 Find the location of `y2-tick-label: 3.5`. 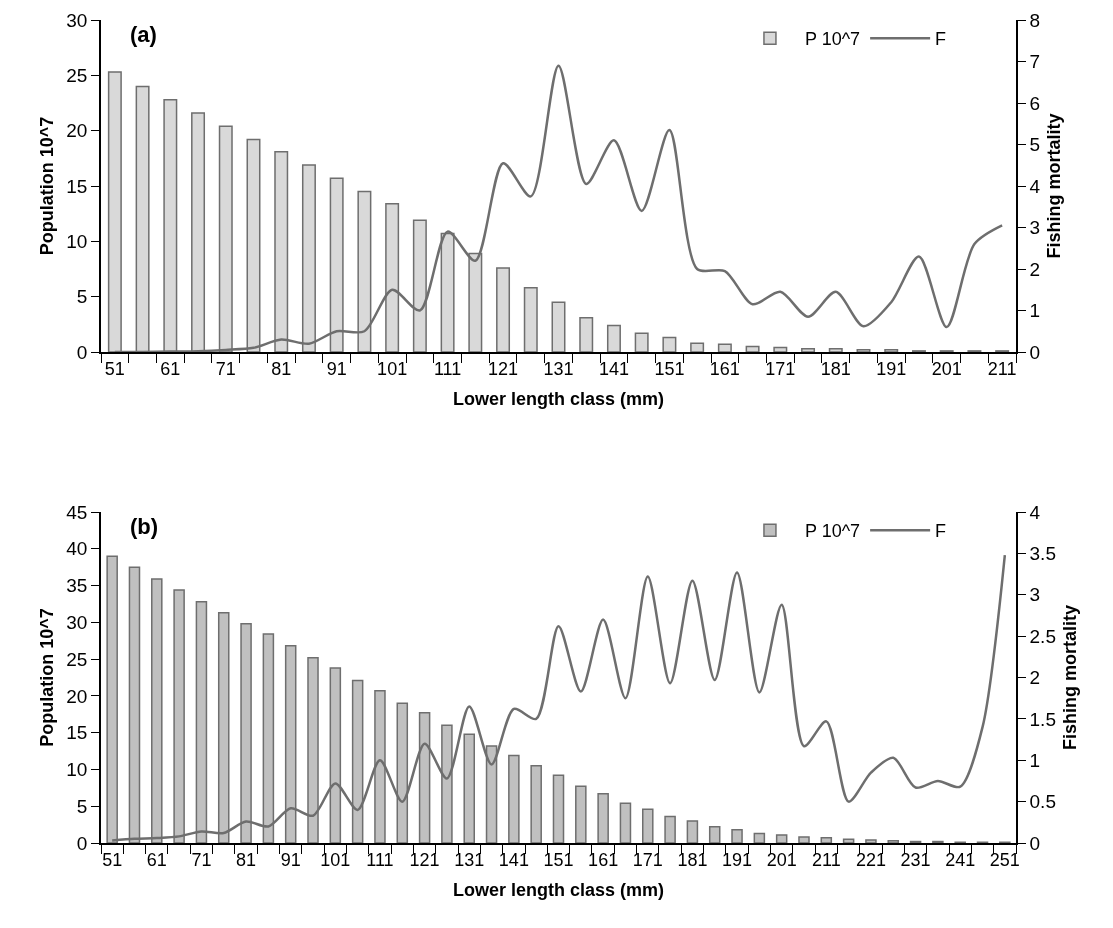

y2-tick-label: 3.5 is located at coordinates (1042, 554).